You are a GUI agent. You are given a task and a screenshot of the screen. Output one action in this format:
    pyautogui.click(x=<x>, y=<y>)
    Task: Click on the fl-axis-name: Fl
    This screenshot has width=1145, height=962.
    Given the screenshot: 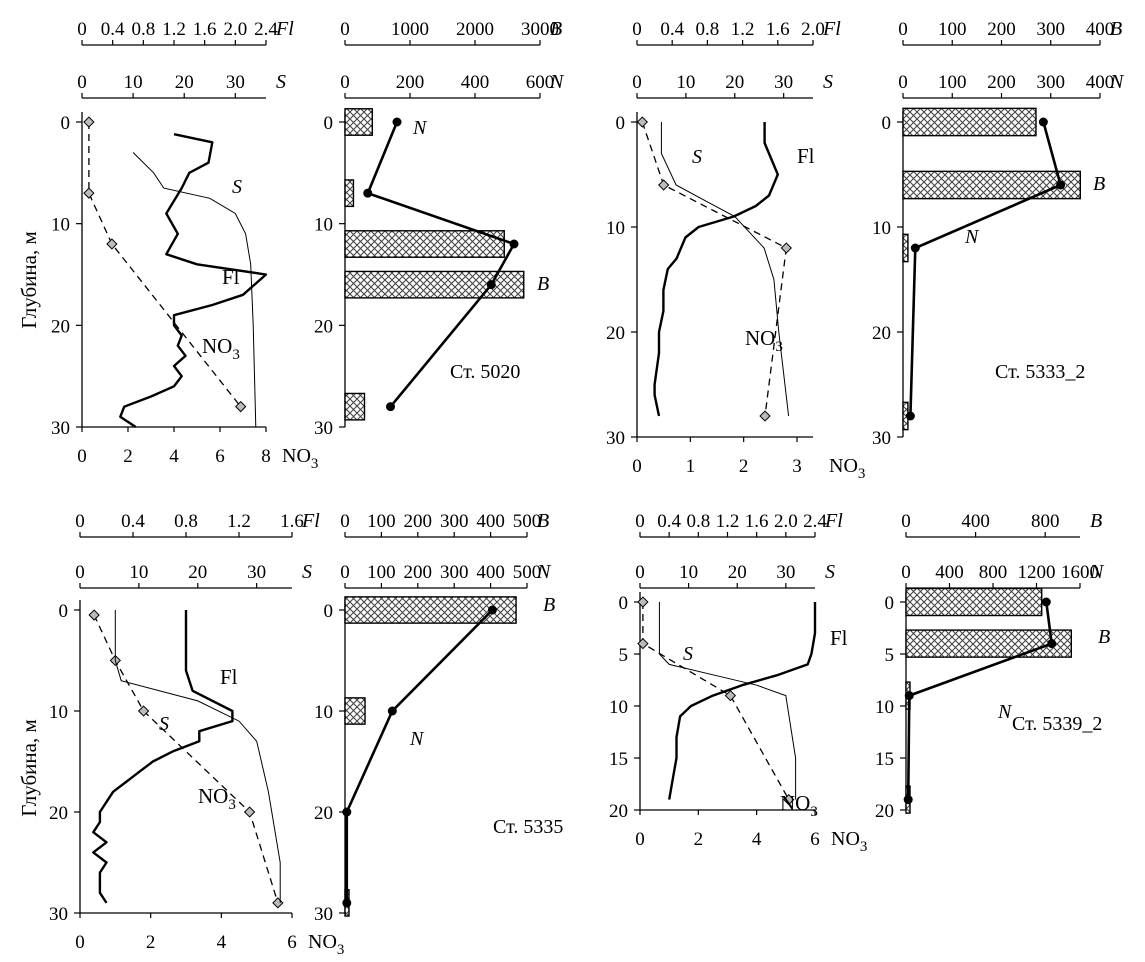 What is the action you would take?
    pyautogui.click(x=831, y=29)
    